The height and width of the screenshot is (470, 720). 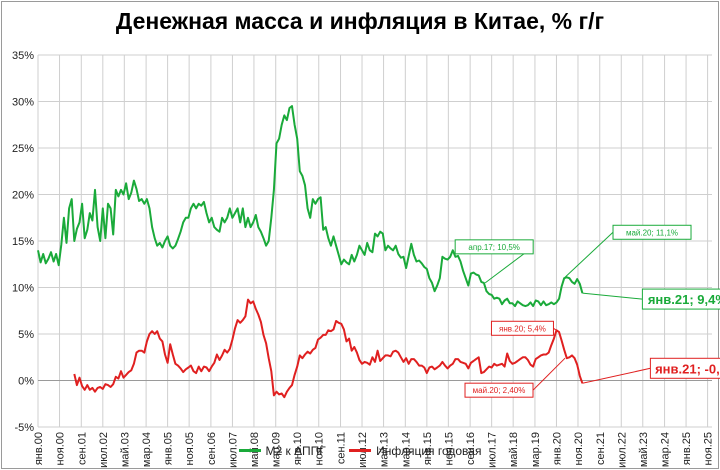 What do you see at coordinates (342, 448) in the screenshot?
I see `x-tick-label: сен.11` at bounding box center [342, 448].